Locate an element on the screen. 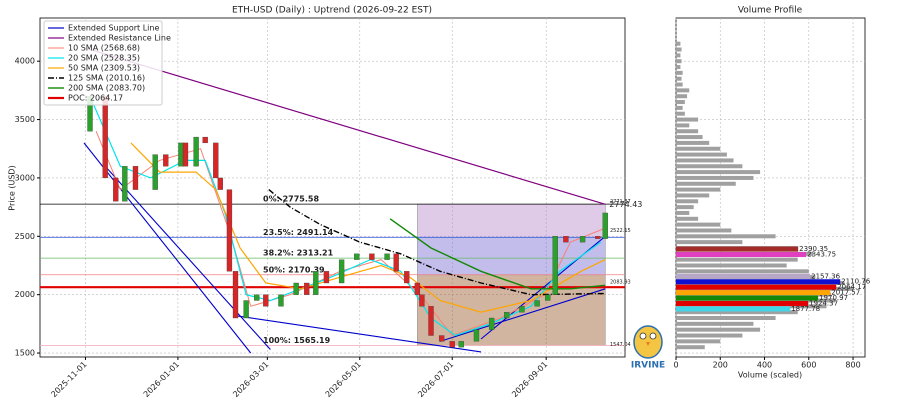  profile-title: Volume Profile is located at coordinates (770, 11).